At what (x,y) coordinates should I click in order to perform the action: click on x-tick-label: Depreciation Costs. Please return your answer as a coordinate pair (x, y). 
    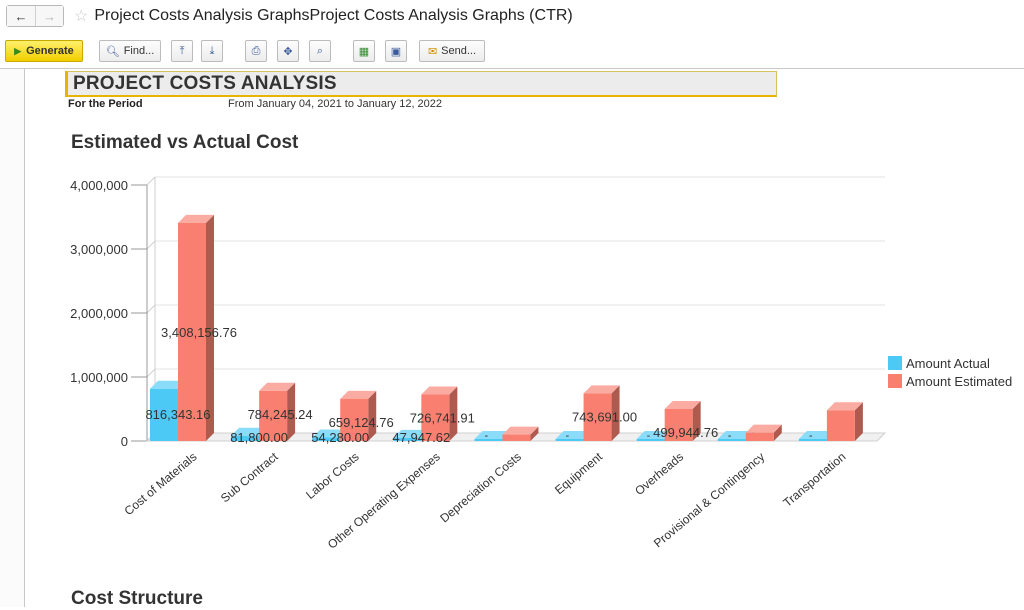
    Looking at the image, I should click on (480, 488).